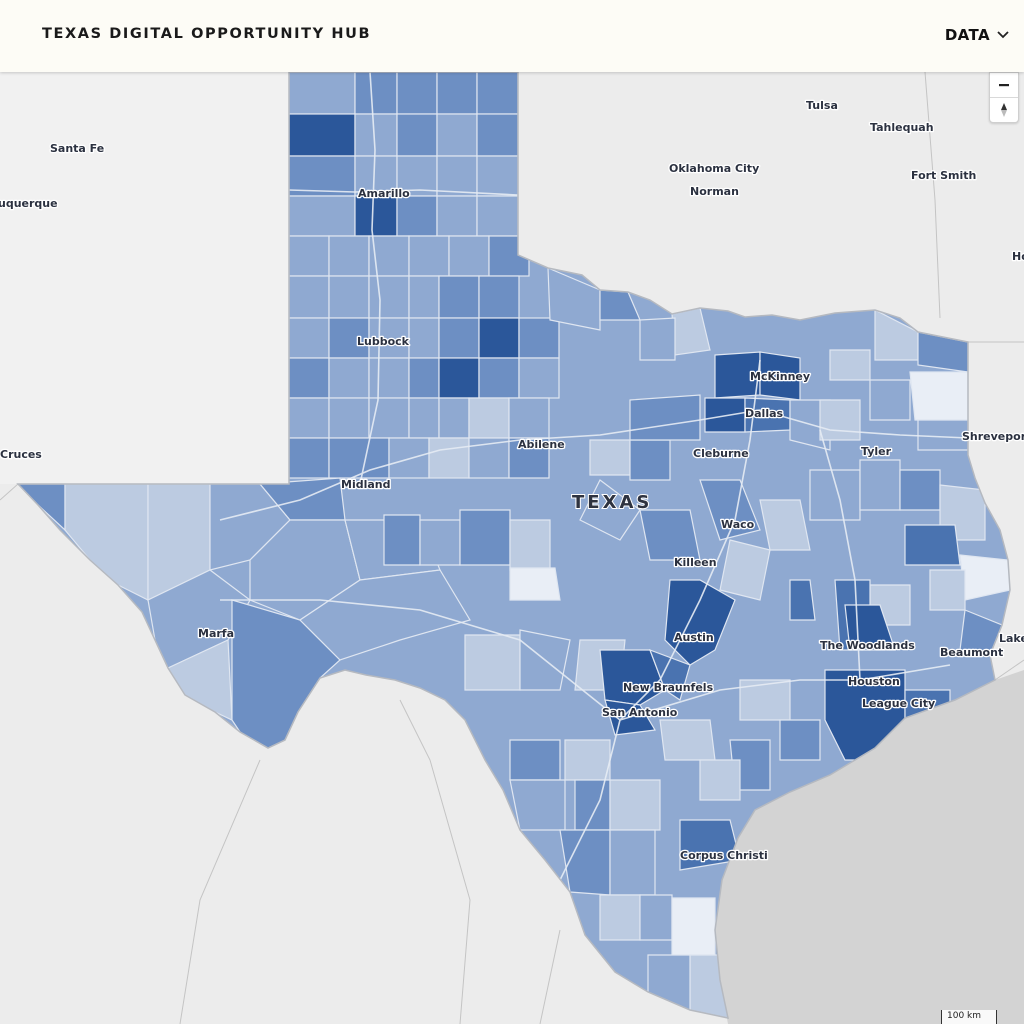 Image resolution: width=1024 pixels, height=1024 pixels. What do you see at coordinates (77, 148) in the screenshot?
I see `city-label: Santa Fe` at bounding box center [77, 148].